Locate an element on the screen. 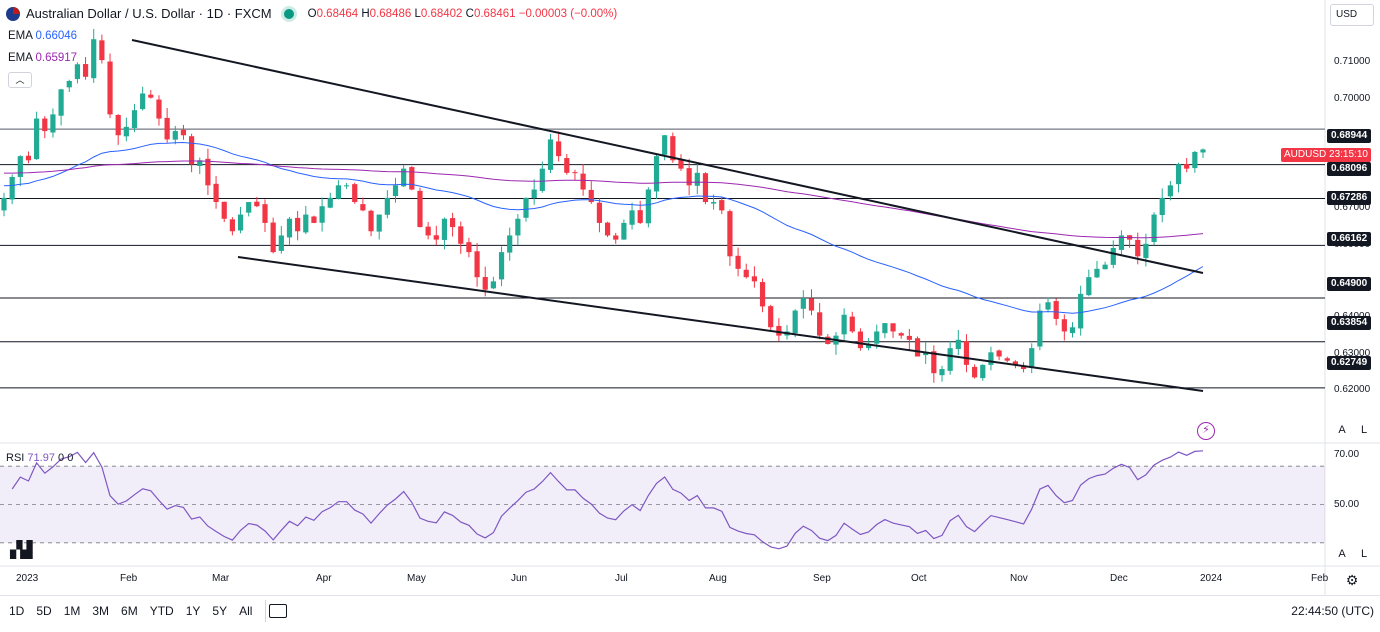 This screenshot has width=1380, height=632. range-3m-button: 3M is located at coordinates (101, 610).